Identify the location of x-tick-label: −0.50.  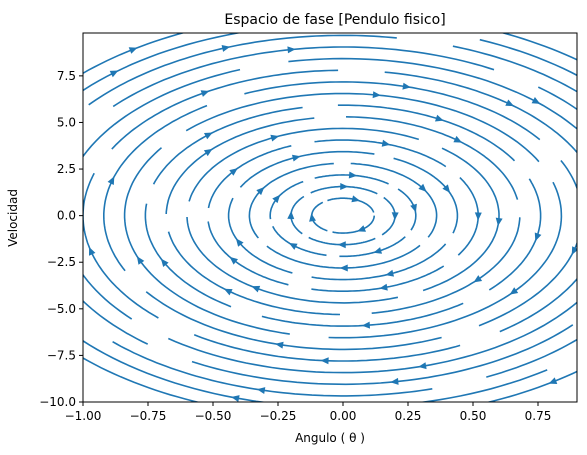
(213, 416).